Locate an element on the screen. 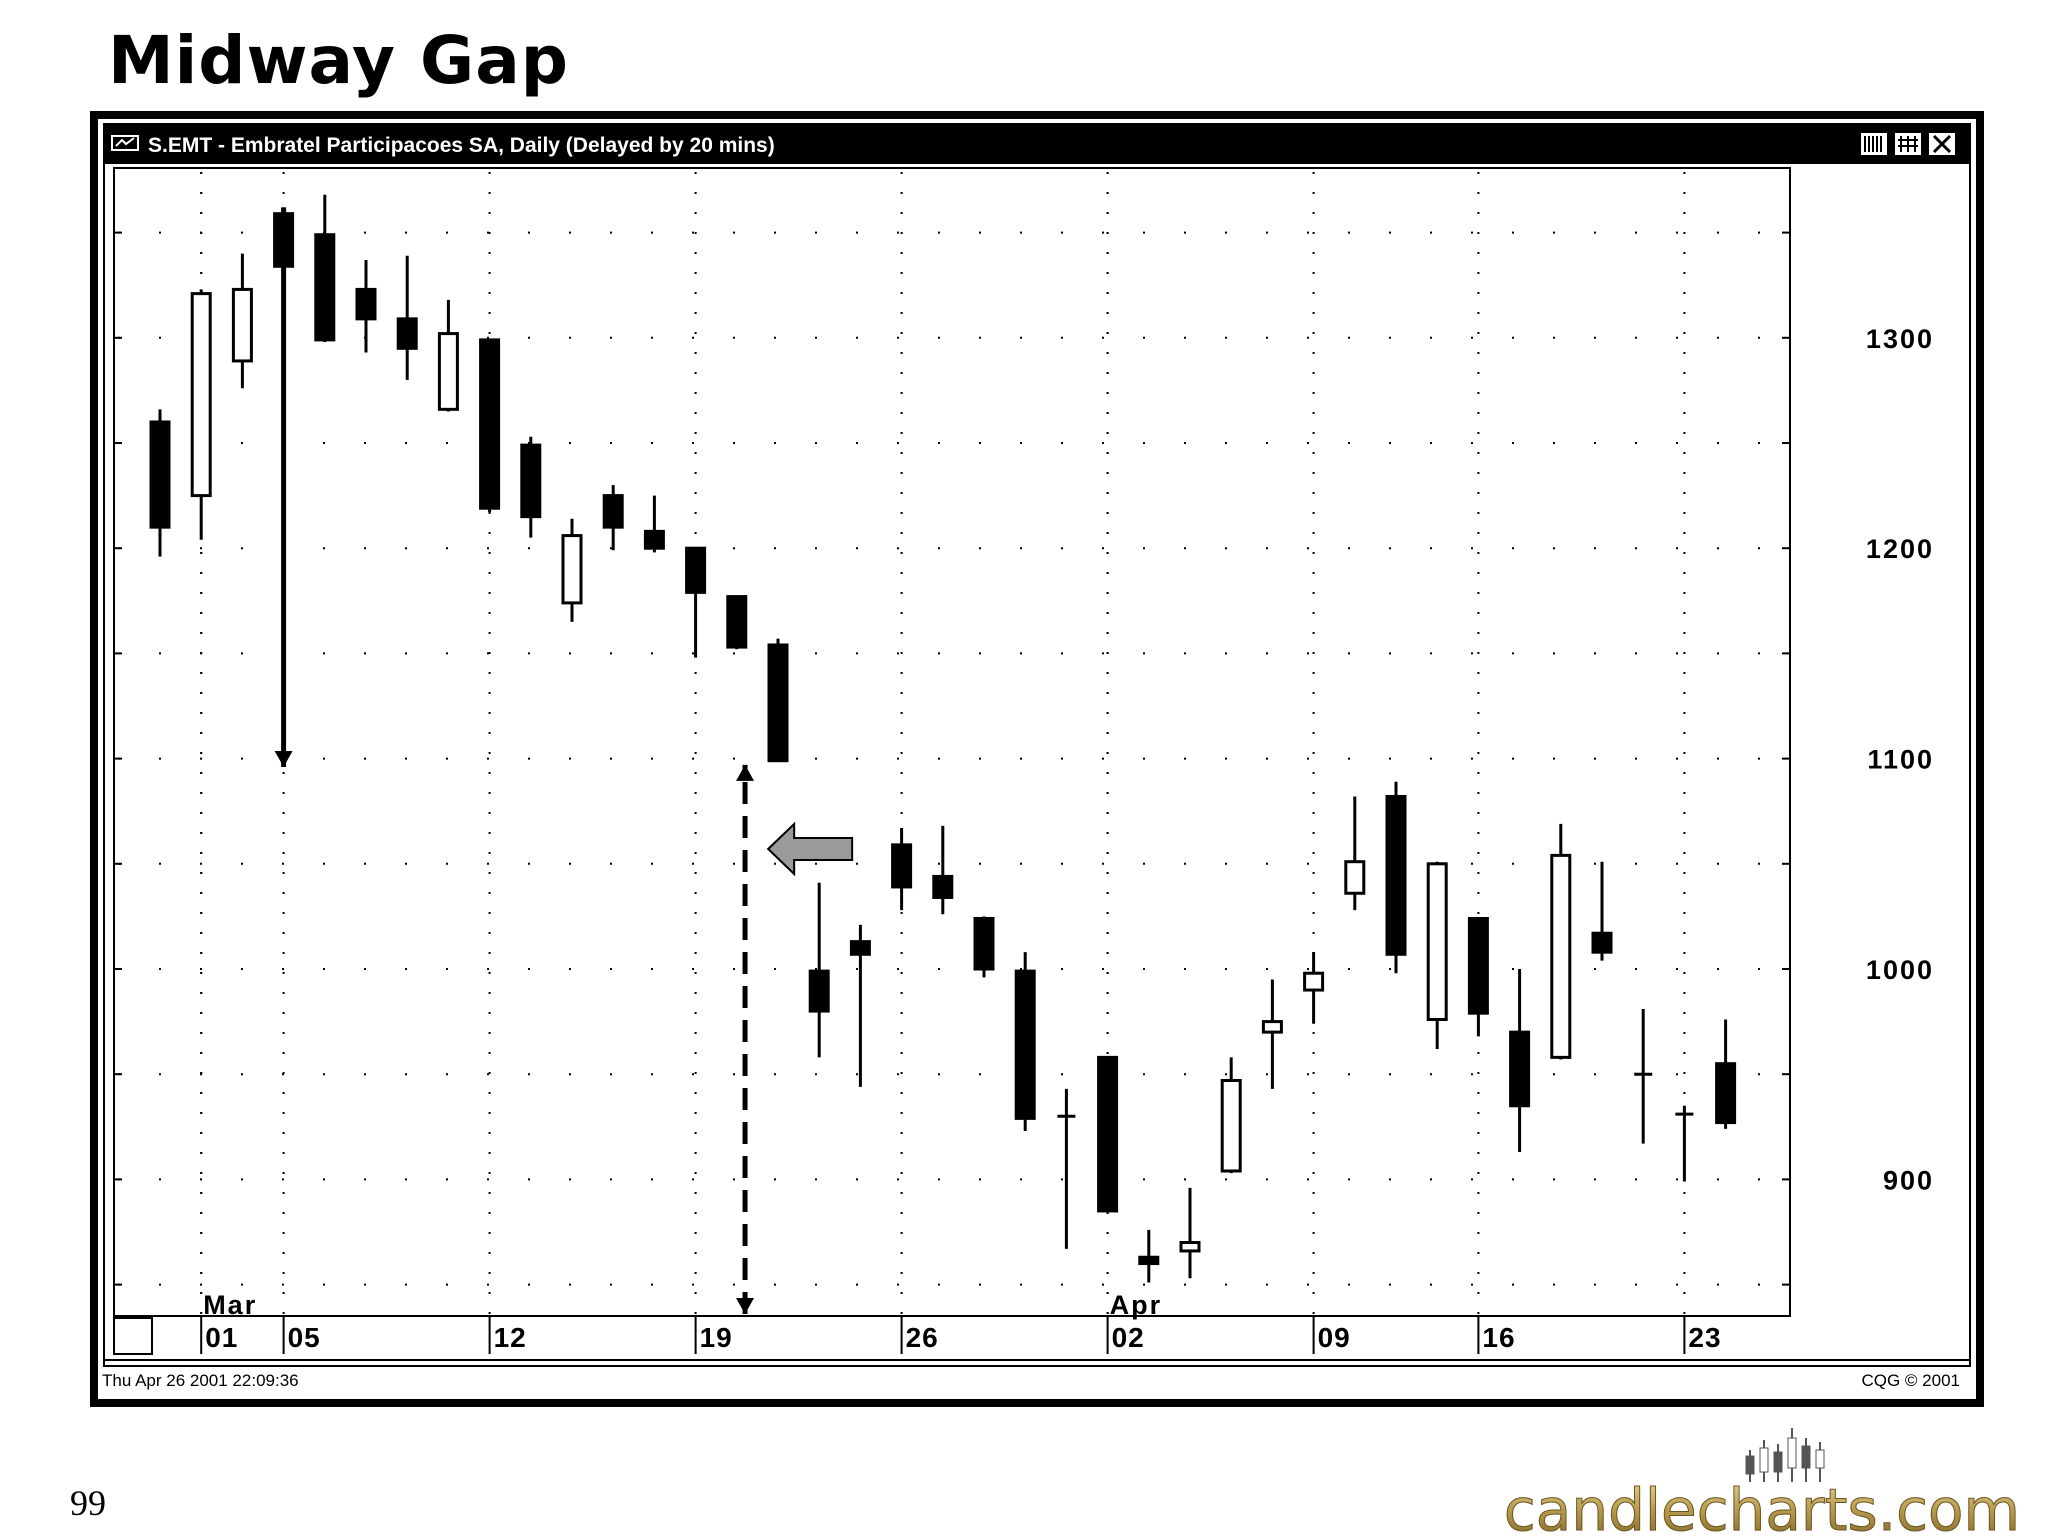  solid-measure-arrow is located at coordinates (283, 487).